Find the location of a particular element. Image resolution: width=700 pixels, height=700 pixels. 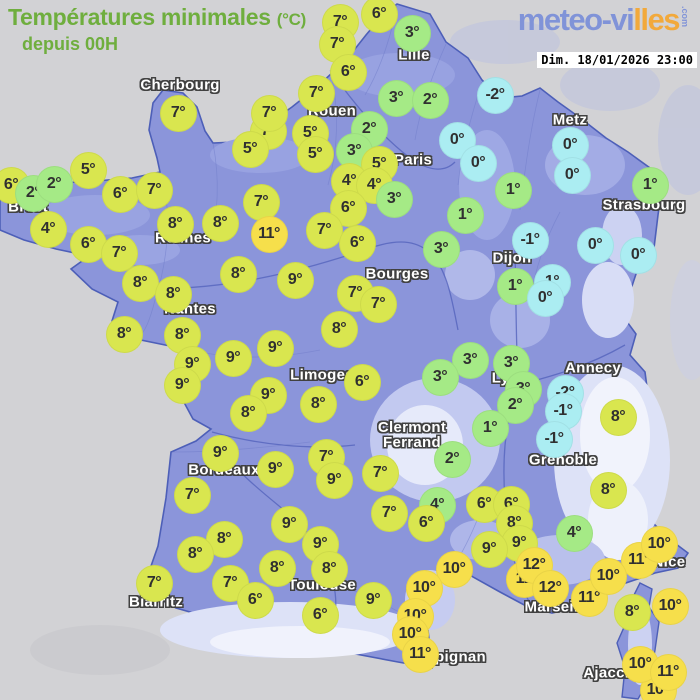

page-title: Températures minimales (°C) is located at coordinates (157, 17).